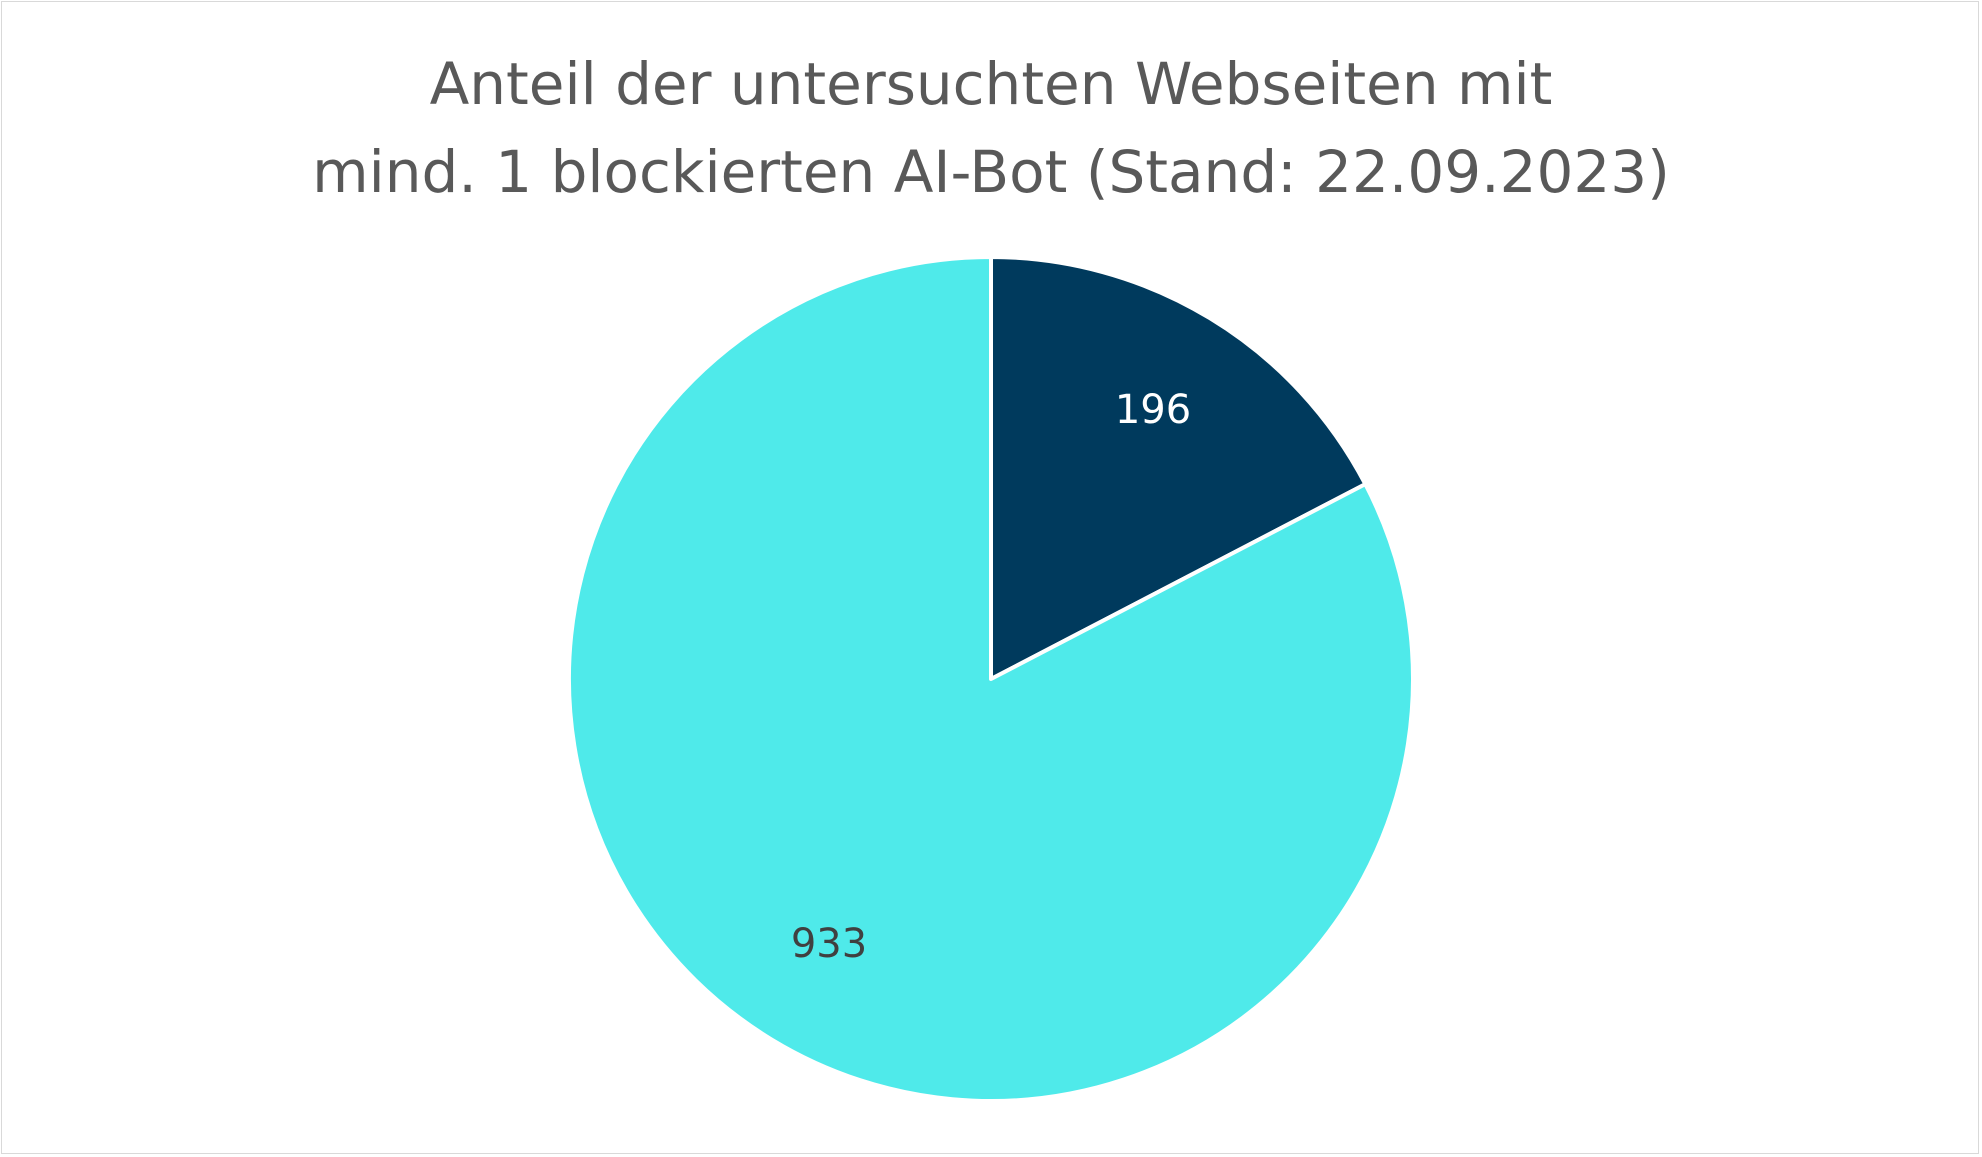  What do you see at coordinates (991, 84) in the screenshot?
I see `chart-title-line-1: Anteil der untersuchten Webseiten mit` at bounding box center [991, 84].